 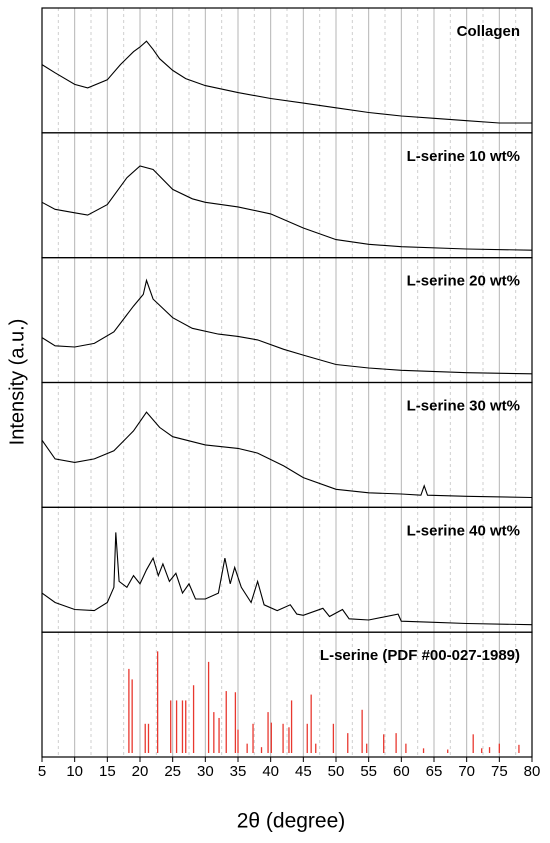 What do you see at coordinates (172, 771) in the screenshot?
I see `x-tick-label: 25` at bounding box center [172, 771].